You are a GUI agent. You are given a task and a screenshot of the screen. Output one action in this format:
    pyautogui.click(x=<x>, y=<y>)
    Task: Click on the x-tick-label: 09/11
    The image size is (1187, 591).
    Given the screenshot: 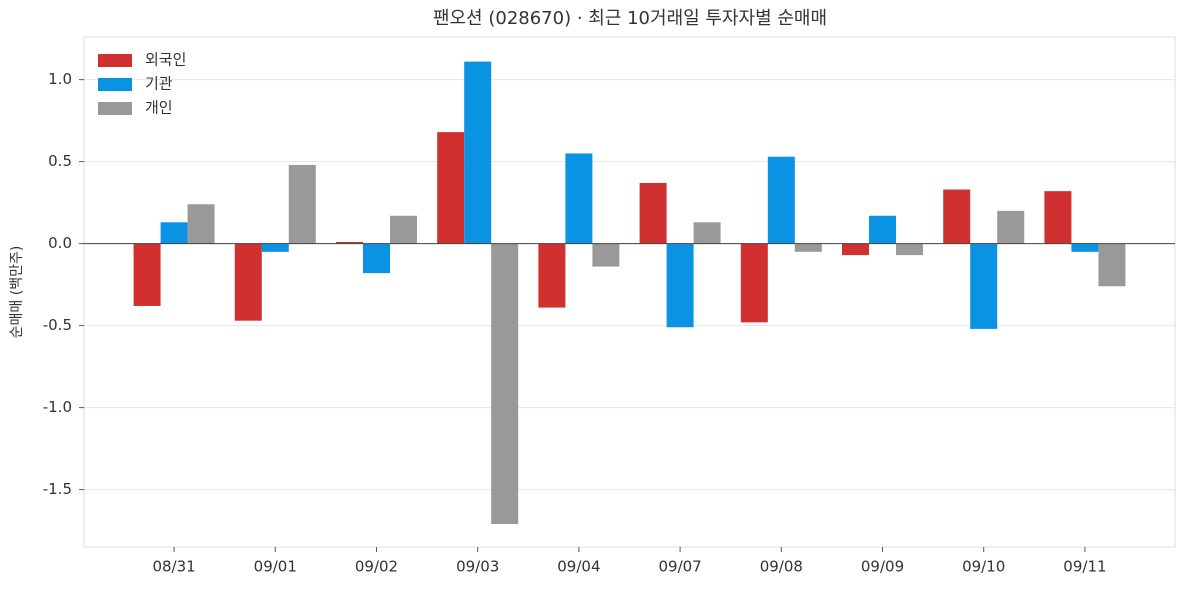 What is the action you would take?
    pyautogui.click(x=1084, y=567)
    